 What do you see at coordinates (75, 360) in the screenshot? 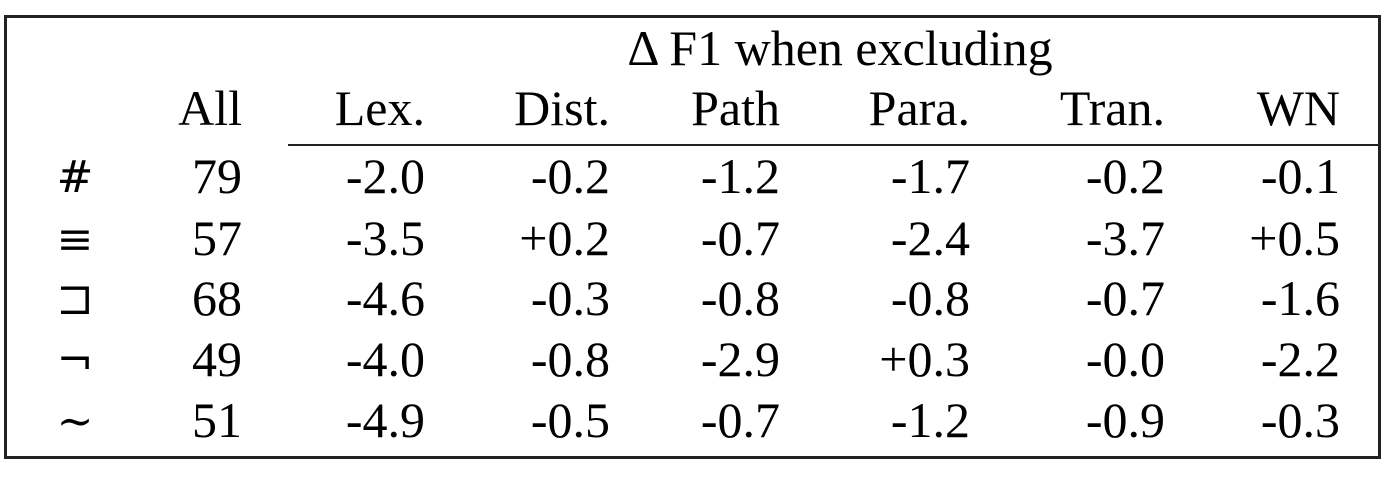
I see `row-label-3: ¬` at bounding box center [75, 360].